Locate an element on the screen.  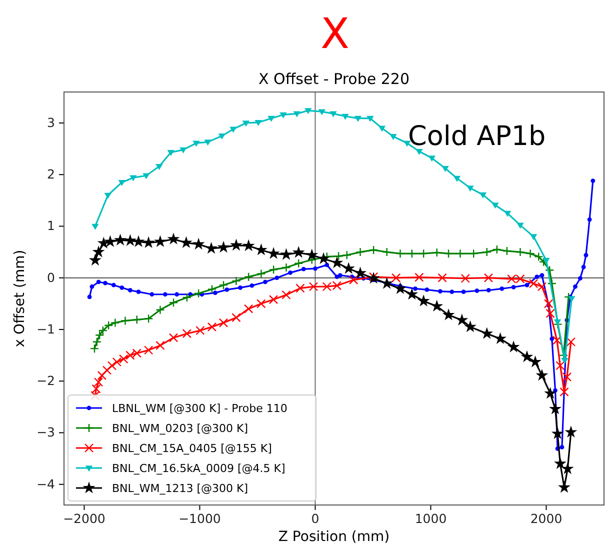
x-tick-label: −2000 is located at coordinates (84, 518).